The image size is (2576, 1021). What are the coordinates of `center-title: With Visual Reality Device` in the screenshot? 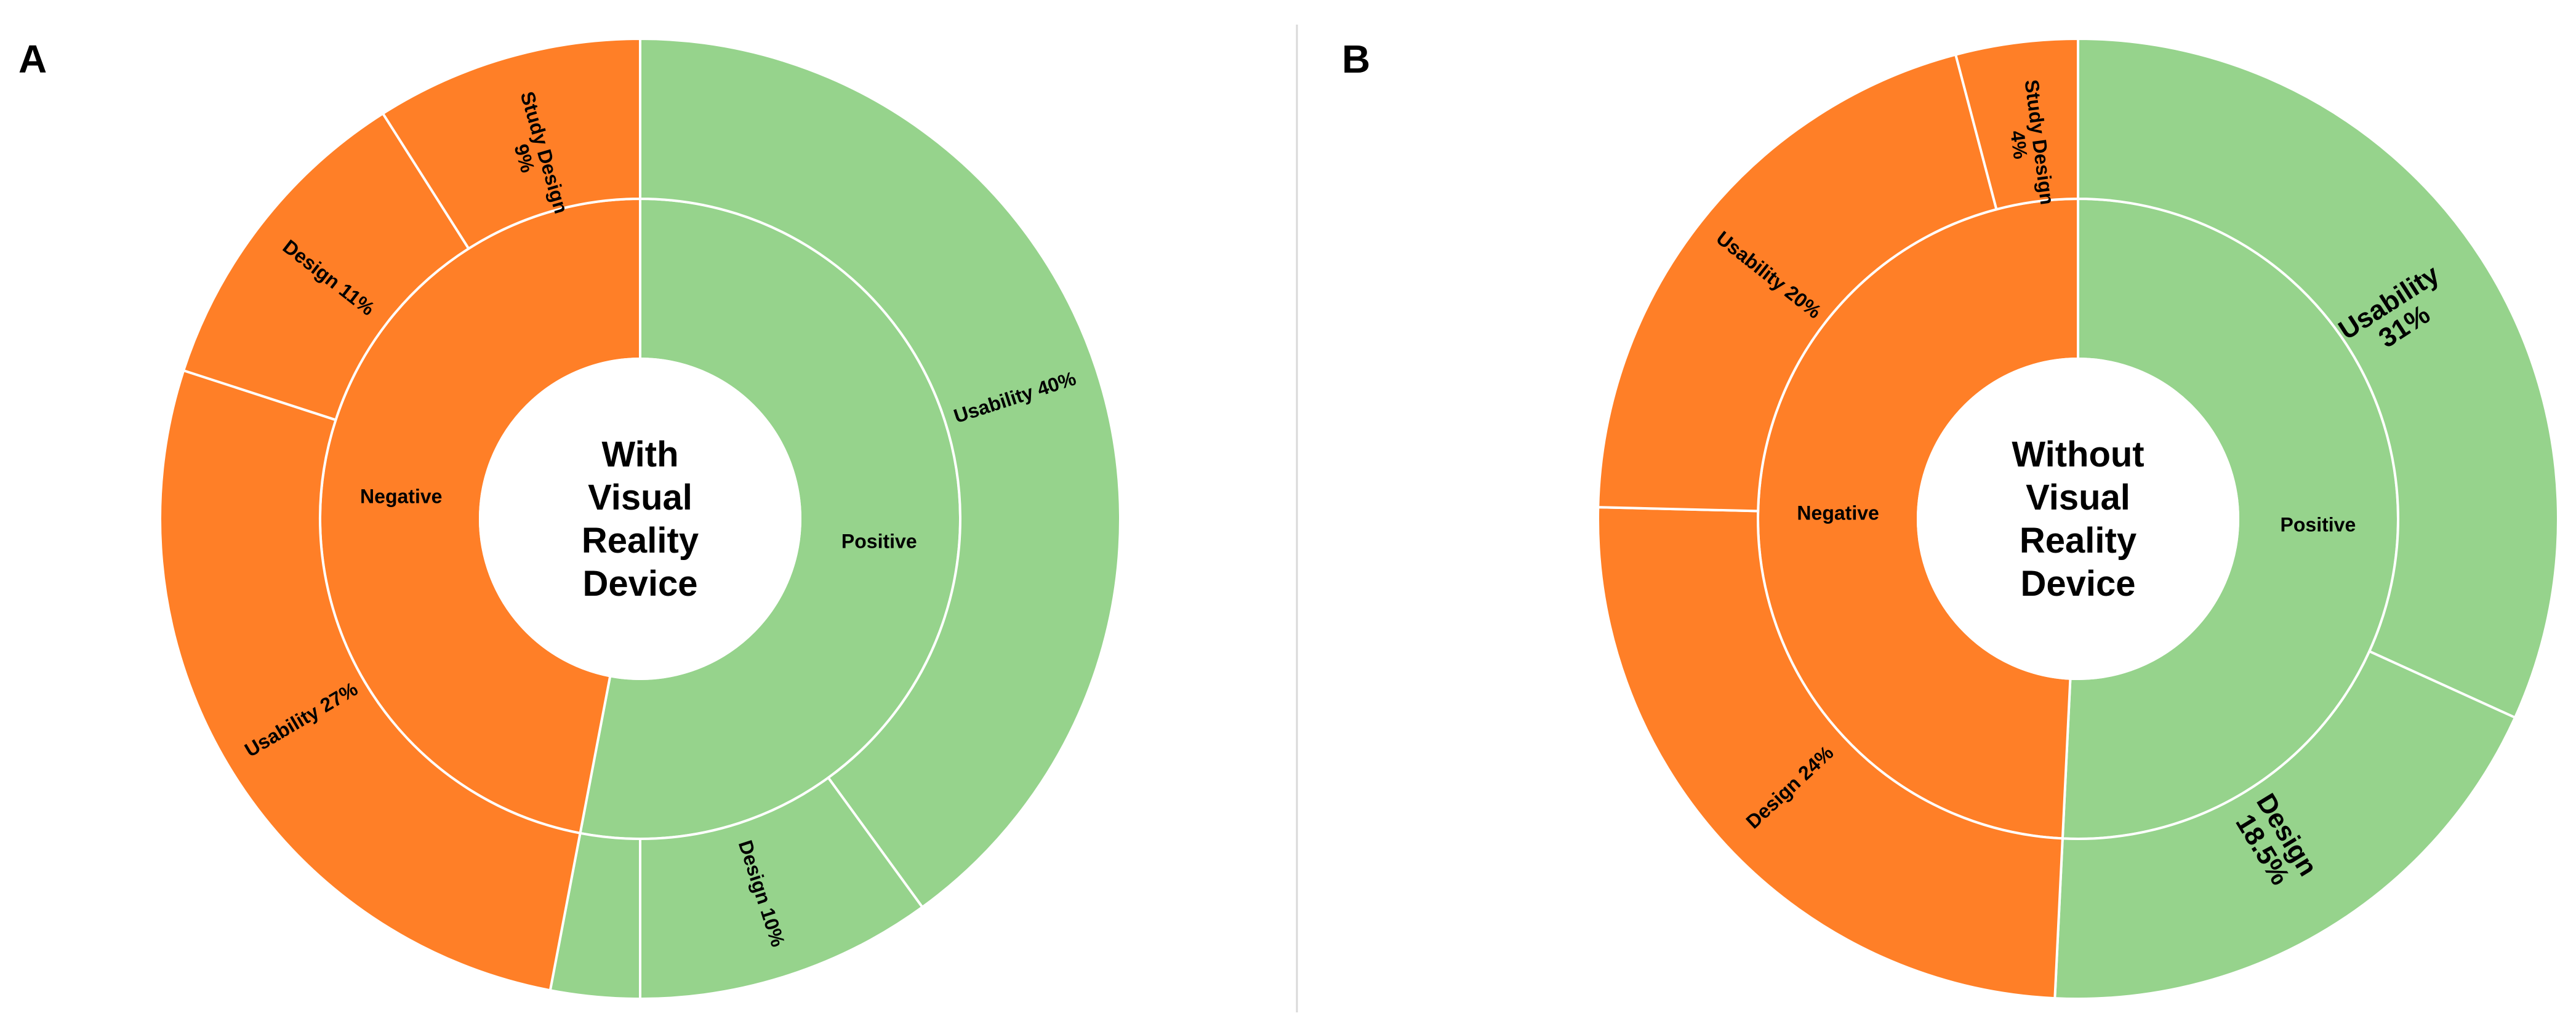 It's located at (640, 519).